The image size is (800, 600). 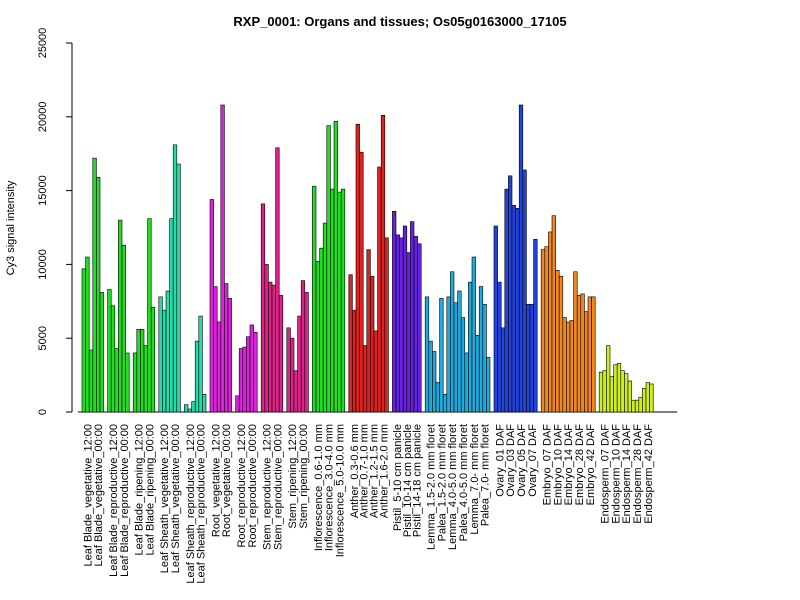 What do you see at coordinates (408, 480) in the screenshot?
I see `x-tick-label: Pistil_10-14 cm panicle` at bounding box center [408, 480].